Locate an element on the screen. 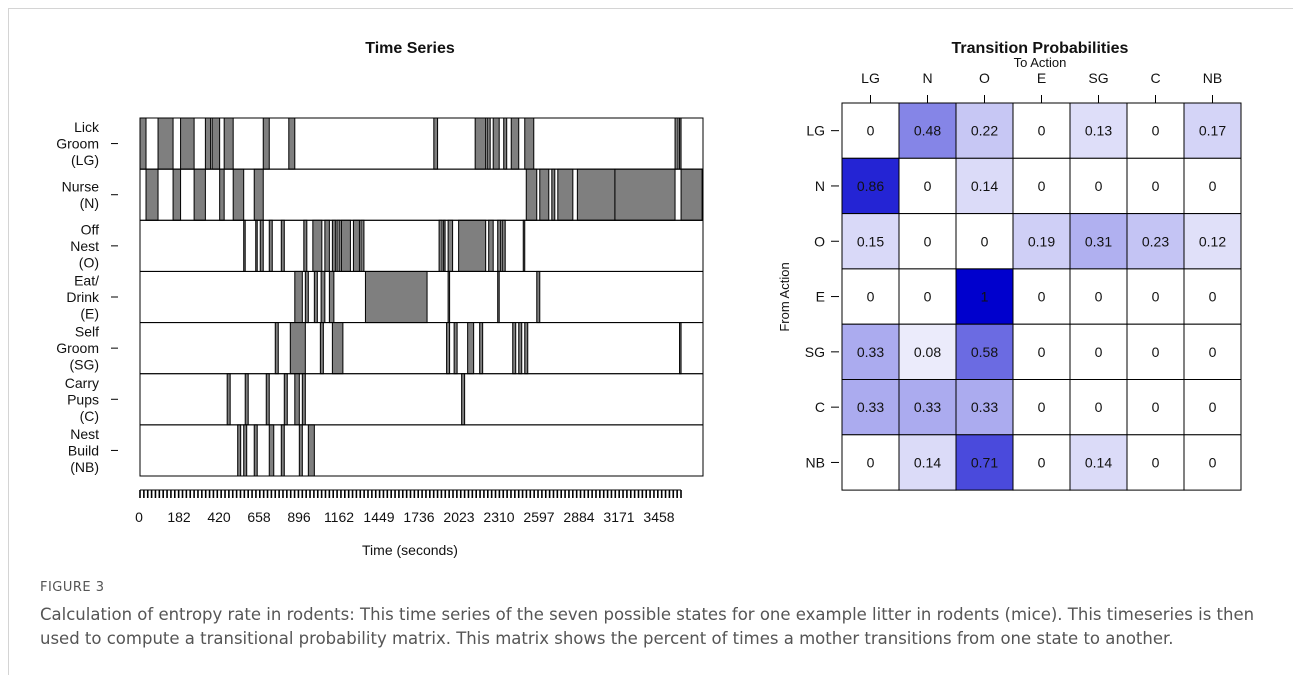  state-label: (NB) is located at coordinates (84, 467).